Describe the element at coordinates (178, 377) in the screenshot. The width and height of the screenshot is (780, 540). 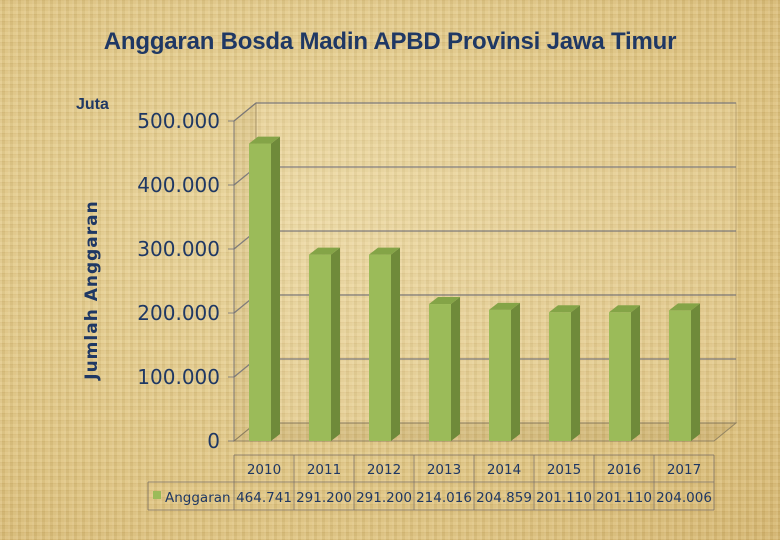
I see `y-tick-label: 100.000` at that location.